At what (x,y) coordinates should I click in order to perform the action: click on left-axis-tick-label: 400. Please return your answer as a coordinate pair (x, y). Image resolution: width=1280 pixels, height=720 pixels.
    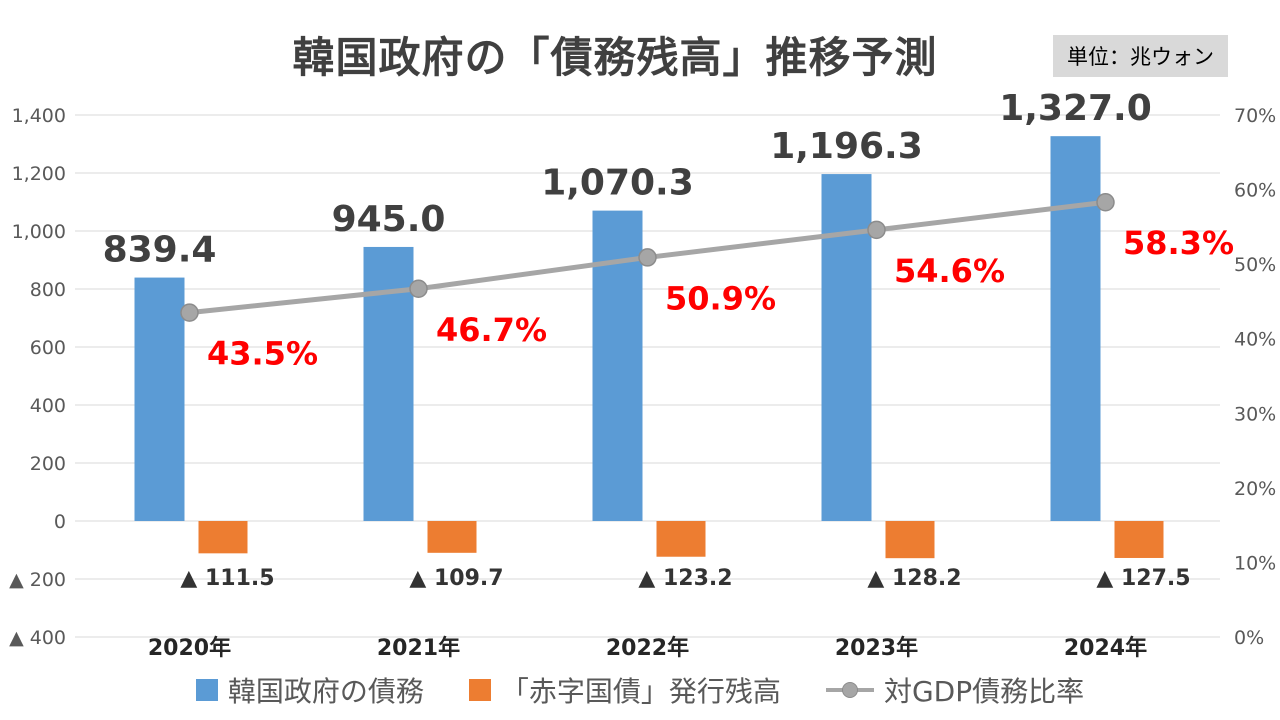
    Looking at the image, I should click on (48, 406).